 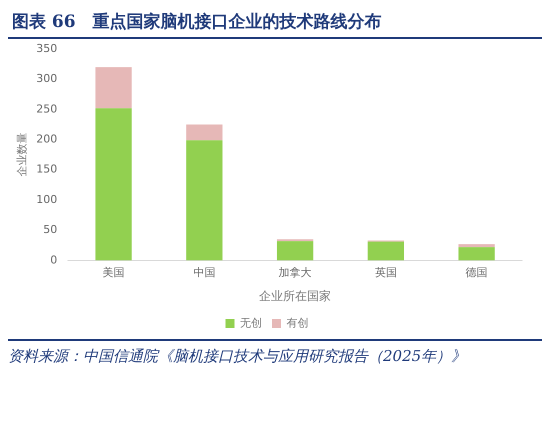 I want to click on x-axis-title: 企业所在国家, so click(x=295, y=295).